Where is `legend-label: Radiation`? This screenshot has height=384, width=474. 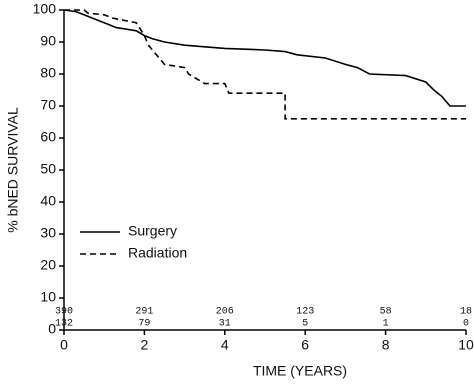
legend-label: Radiation is located at coordinates (157, 253).